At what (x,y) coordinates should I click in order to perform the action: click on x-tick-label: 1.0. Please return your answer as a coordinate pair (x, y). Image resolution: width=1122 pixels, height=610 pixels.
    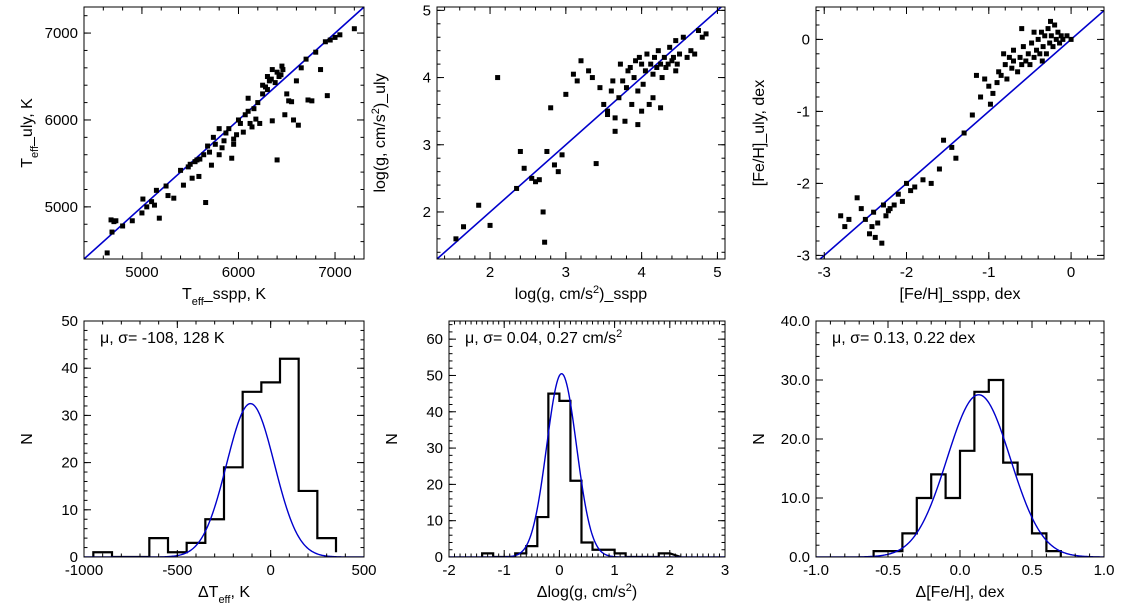
    Looking at the image, I should click on (1104, 570).